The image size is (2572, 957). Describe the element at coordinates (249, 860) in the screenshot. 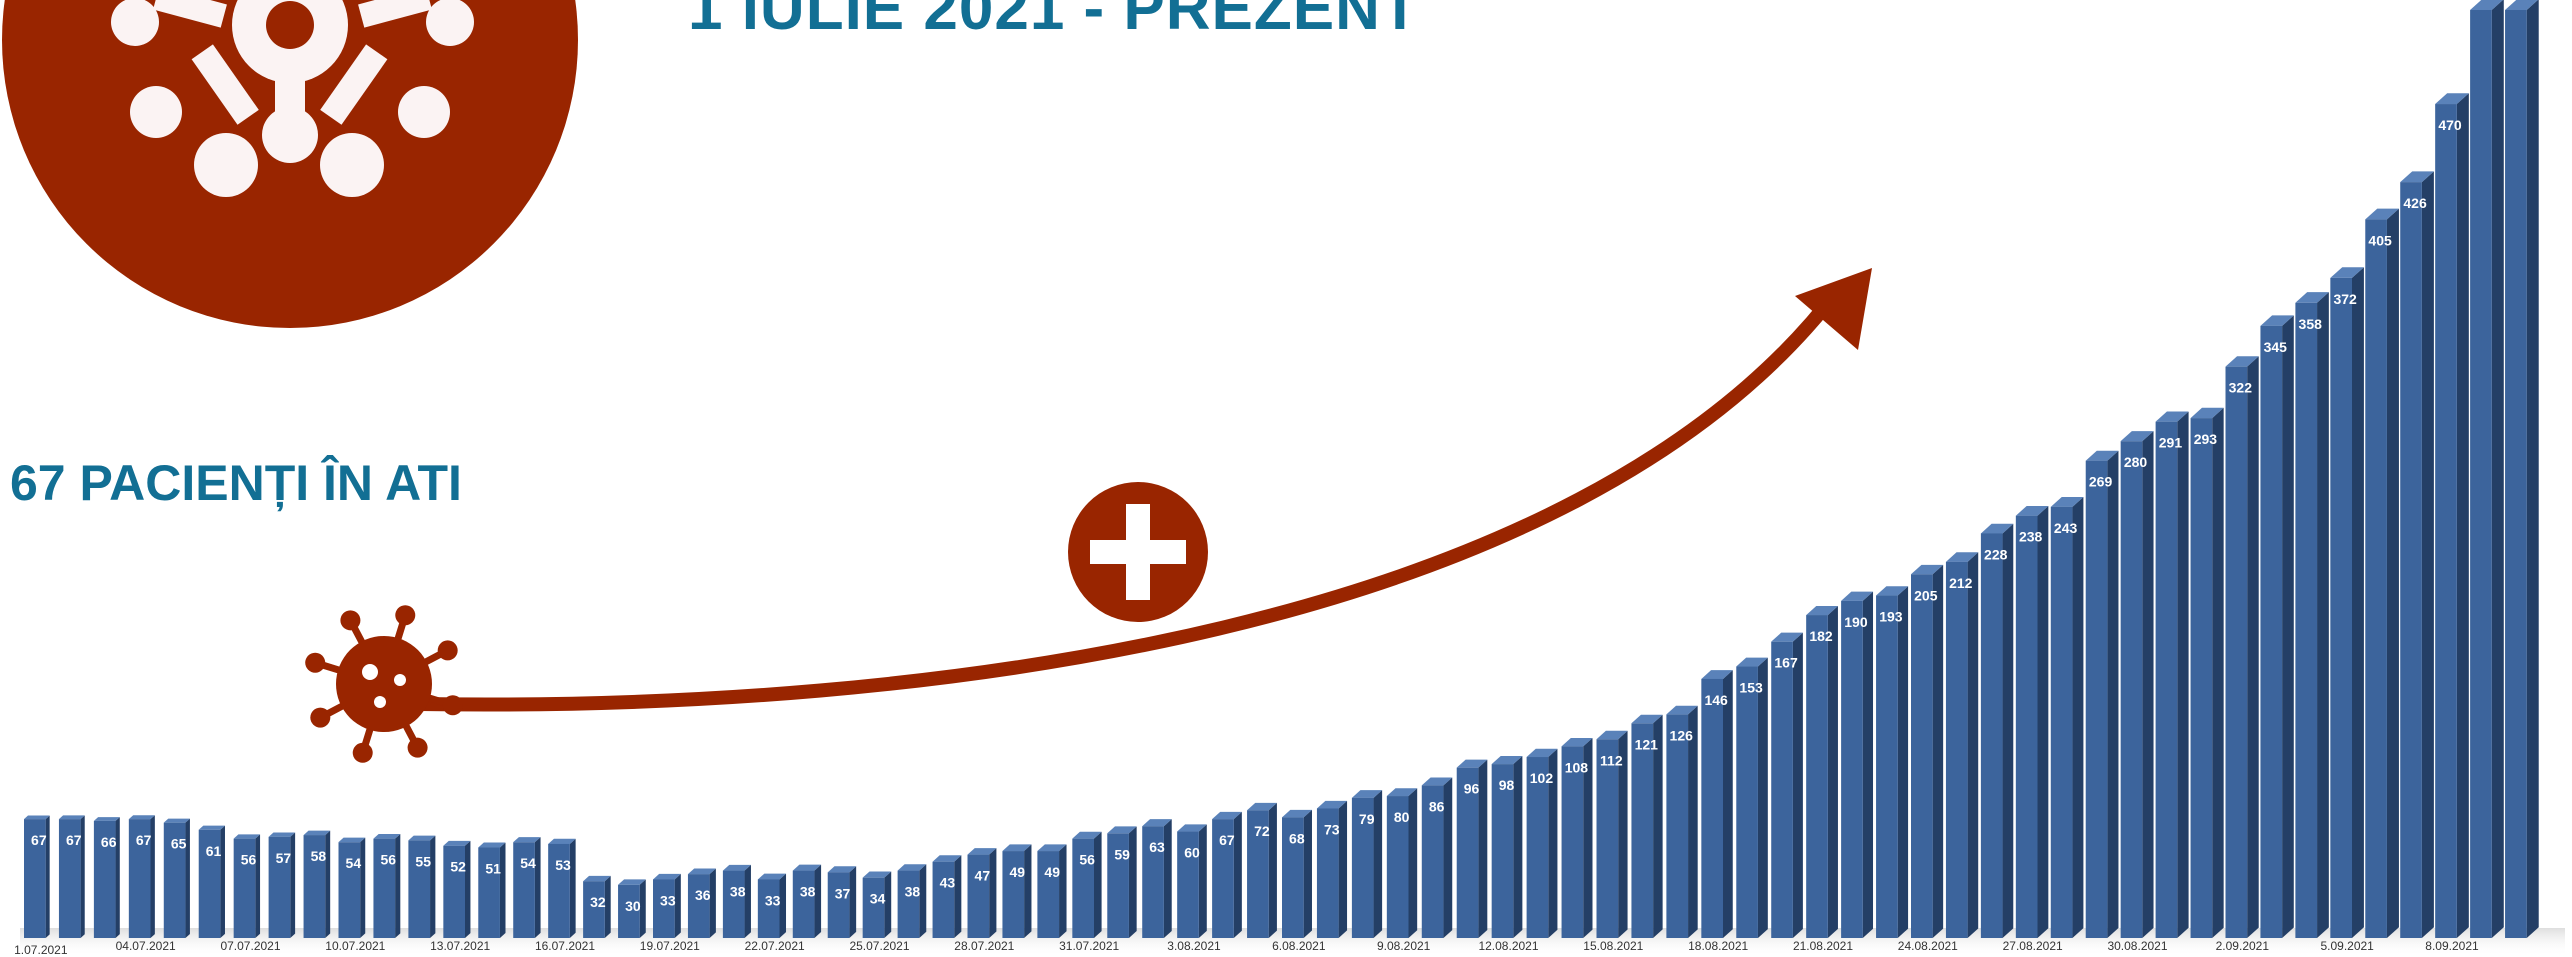

I see `data-label: 56` at that location.